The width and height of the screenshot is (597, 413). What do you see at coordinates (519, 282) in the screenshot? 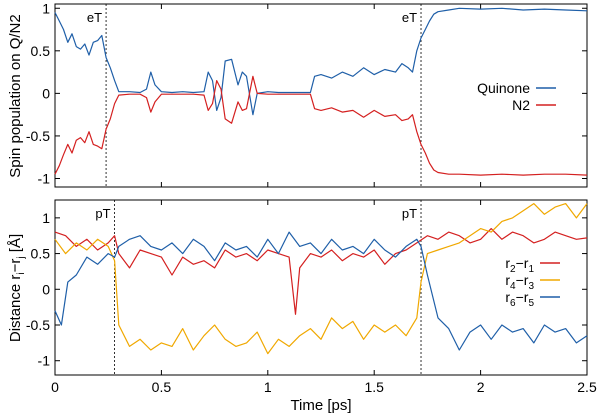
I see `bot-legend-label: r4−r3` at bounding box center [519, 282].